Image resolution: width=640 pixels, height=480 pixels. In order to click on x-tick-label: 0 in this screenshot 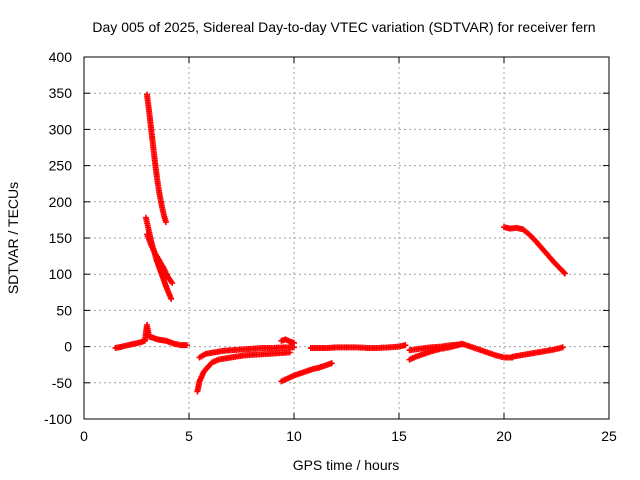, I will do `click(84, 436)`.